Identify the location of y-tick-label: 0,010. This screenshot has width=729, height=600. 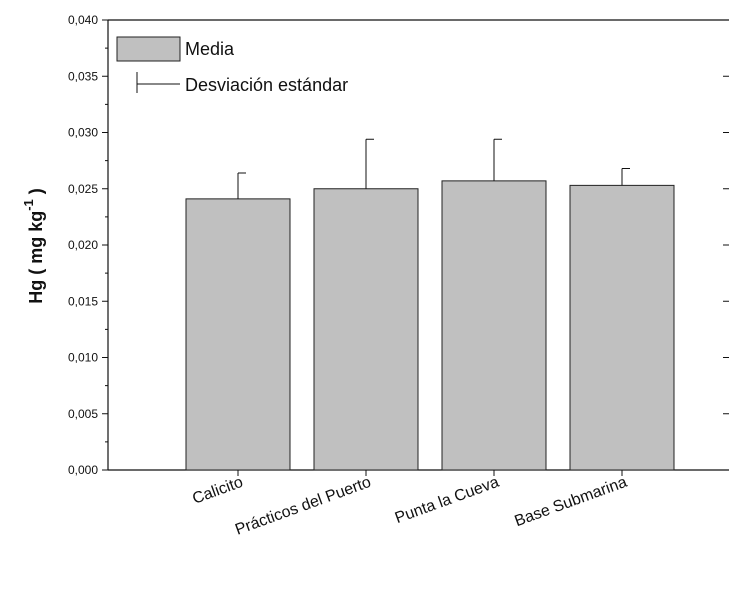
(83, 358).